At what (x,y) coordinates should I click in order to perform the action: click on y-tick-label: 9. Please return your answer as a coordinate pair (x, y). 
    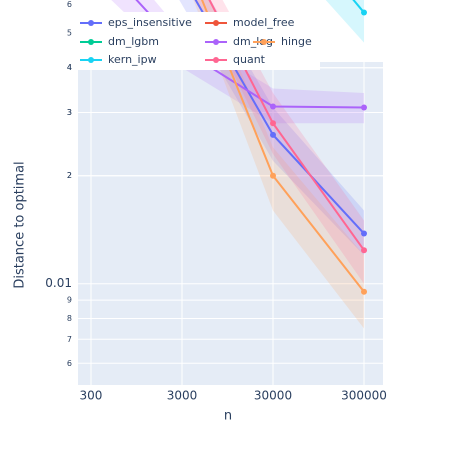
    Looking at the image, I should click on (69, 300).